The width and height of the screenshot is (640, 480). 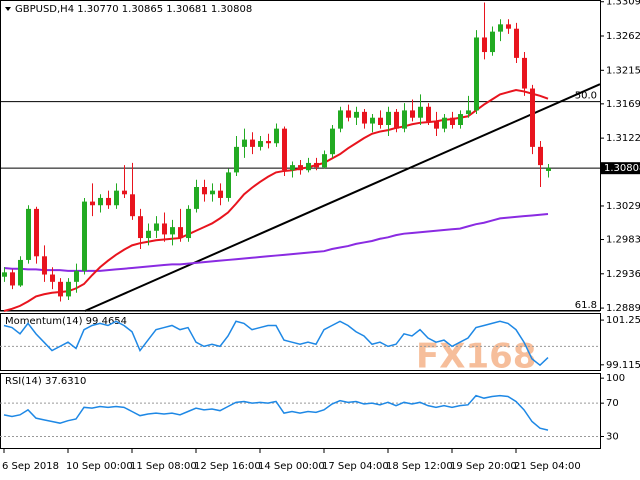 What do you see at coordinates (623, 104) in the screenshot?
I see `y-tick-label: 1.31690` at bounding box center [623, 104].